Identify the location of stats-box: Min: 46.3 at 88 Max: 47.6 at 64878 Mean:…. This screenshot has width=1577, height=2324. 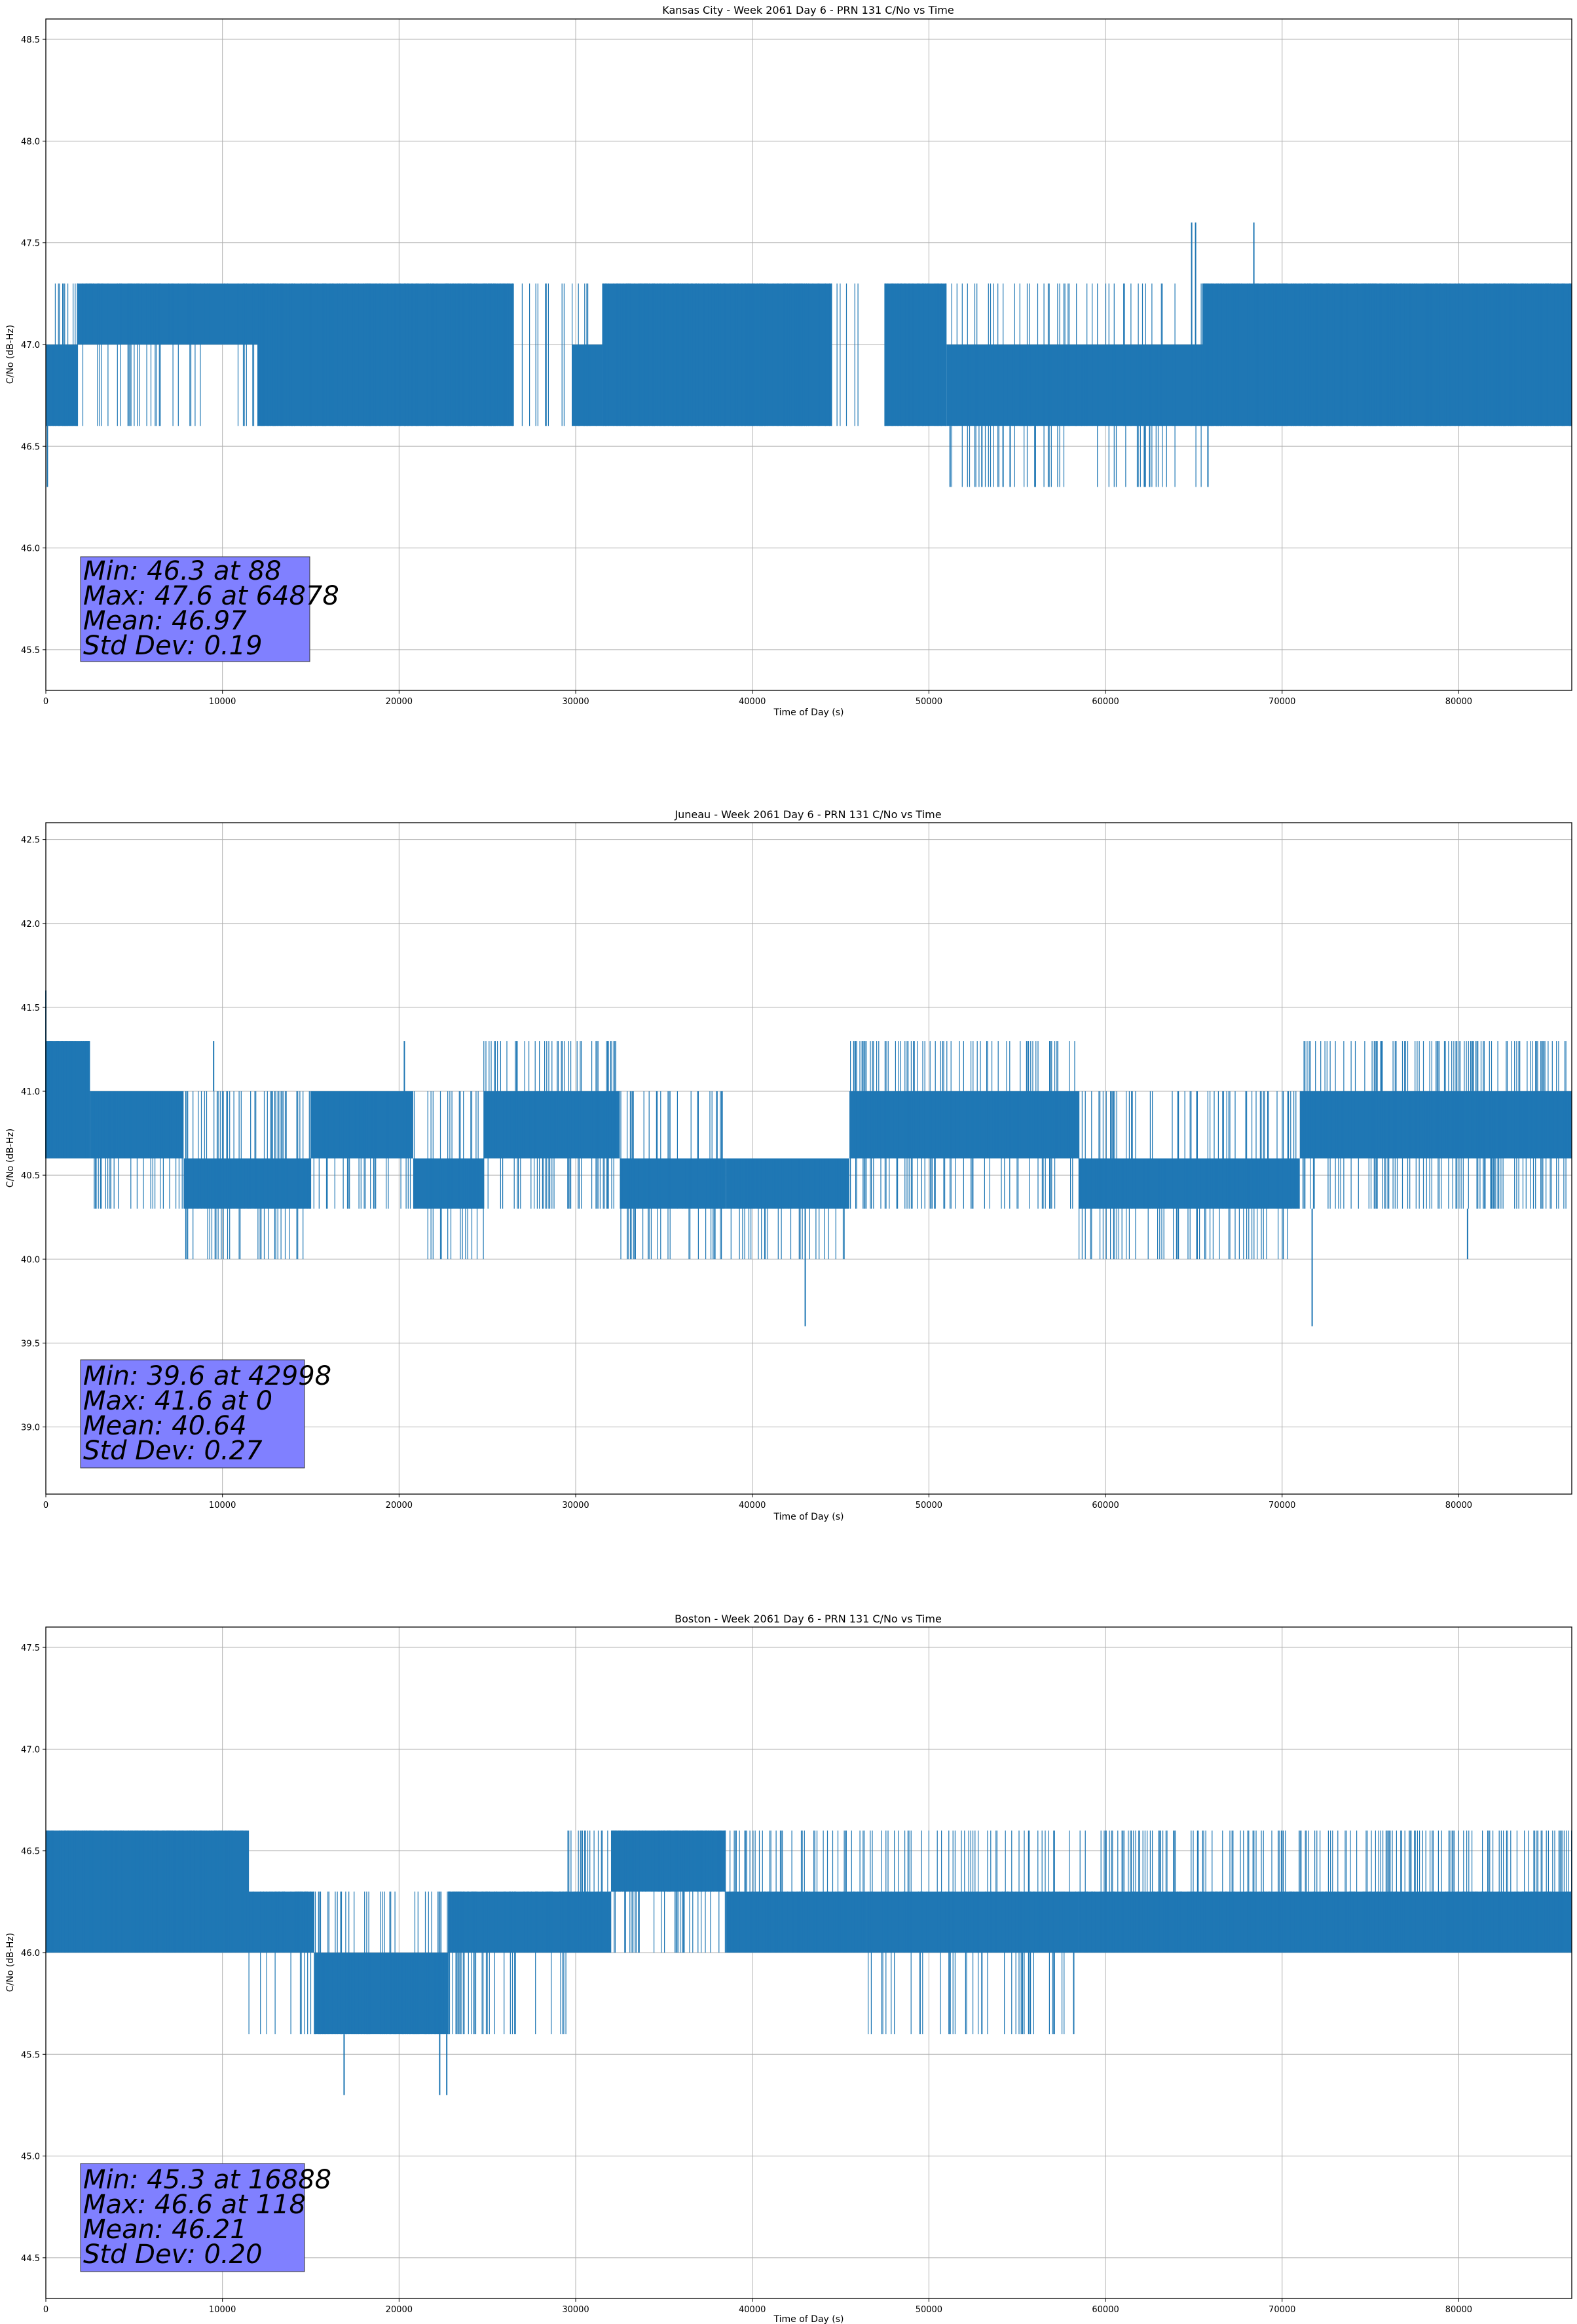
(209, 609).